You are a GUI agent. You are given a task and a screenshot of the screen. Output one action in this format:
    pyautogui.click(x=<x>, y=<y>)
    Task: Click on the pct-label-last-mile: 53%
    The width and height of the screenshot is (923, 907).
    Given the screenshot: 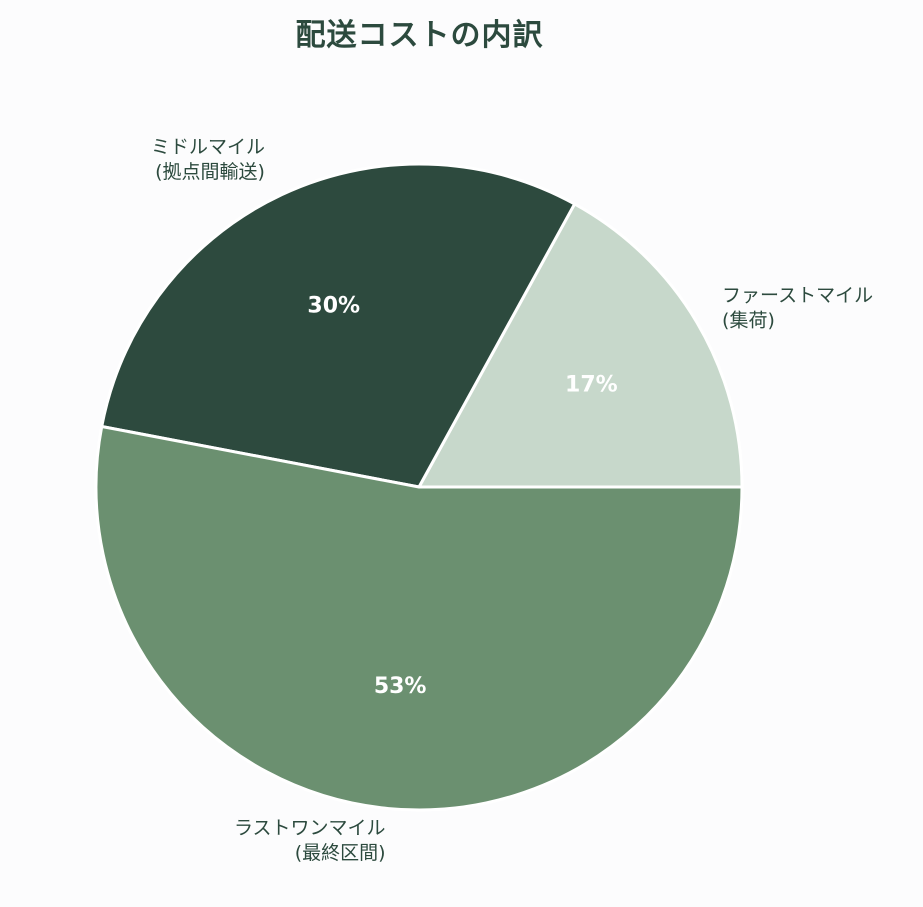 What is the action you would take?
    pyautogui.click(x=400, y=686)
    